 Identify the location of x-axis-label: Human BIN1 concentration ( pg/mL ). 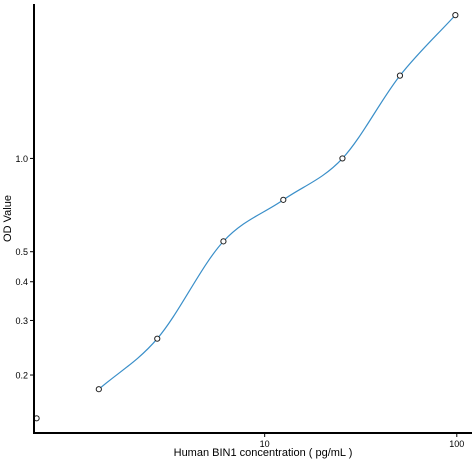
(263, 453).